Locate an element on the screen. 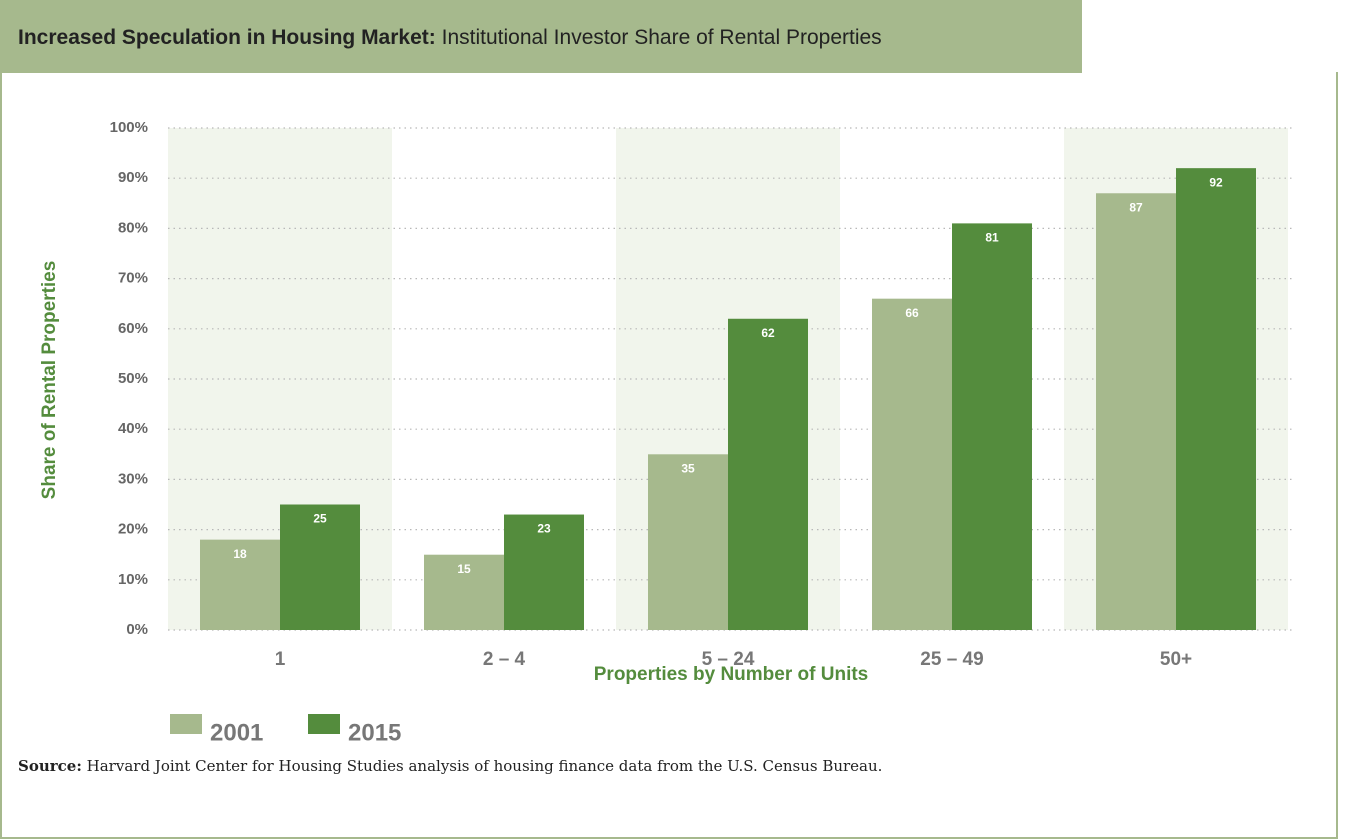 This screenshot has height=839, width=1345. source-label: Source: is located at coordinates (50, 766).